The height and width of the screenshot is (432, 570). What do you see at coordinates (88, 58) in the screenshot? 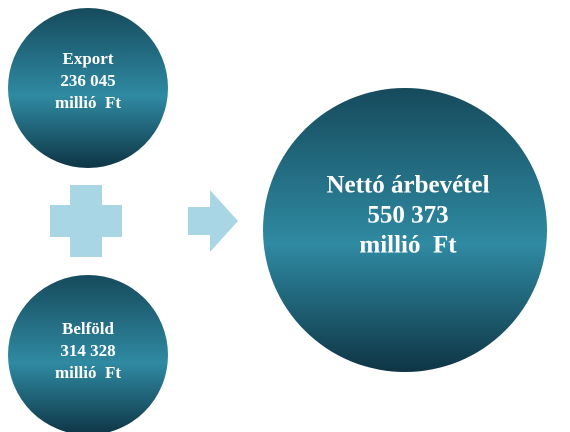
I see `node-label: Export` at bounding box center [88, 58].